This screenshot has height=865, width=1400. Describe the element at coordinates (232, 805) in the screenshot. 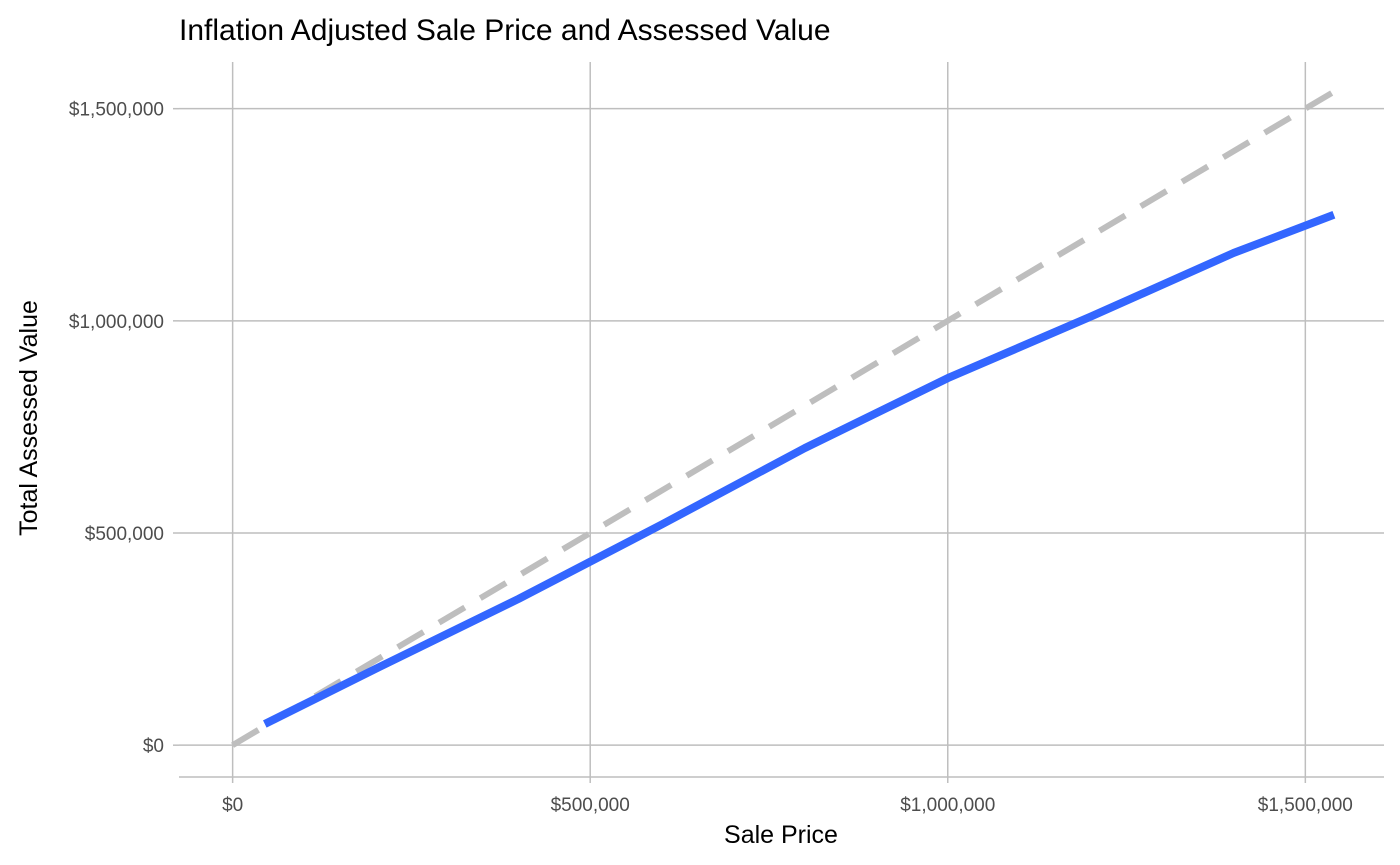

I see `x-tick-label: $0` at that location.